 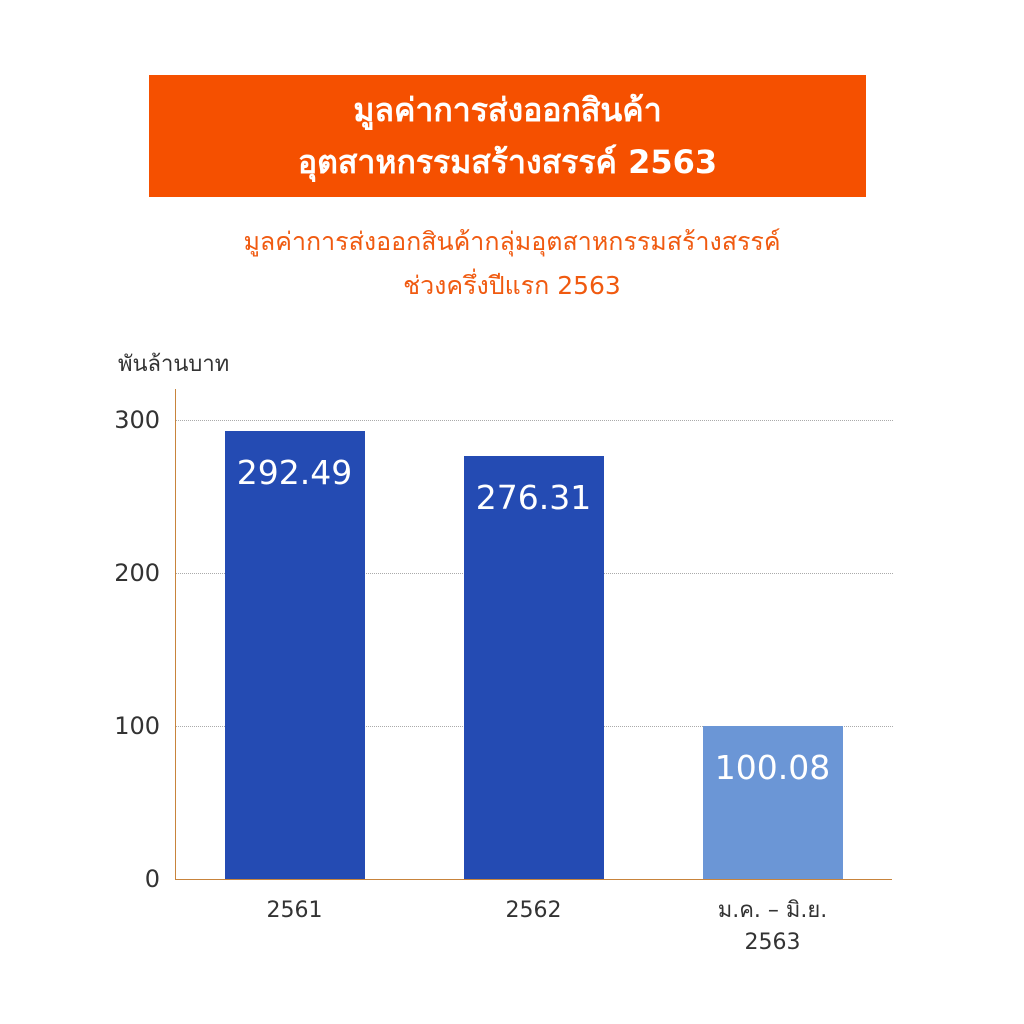 What do you see at coordinates (152, 879) in the screenshot?
I see `y-tick-label: 0` at bounding box center [152, 879].